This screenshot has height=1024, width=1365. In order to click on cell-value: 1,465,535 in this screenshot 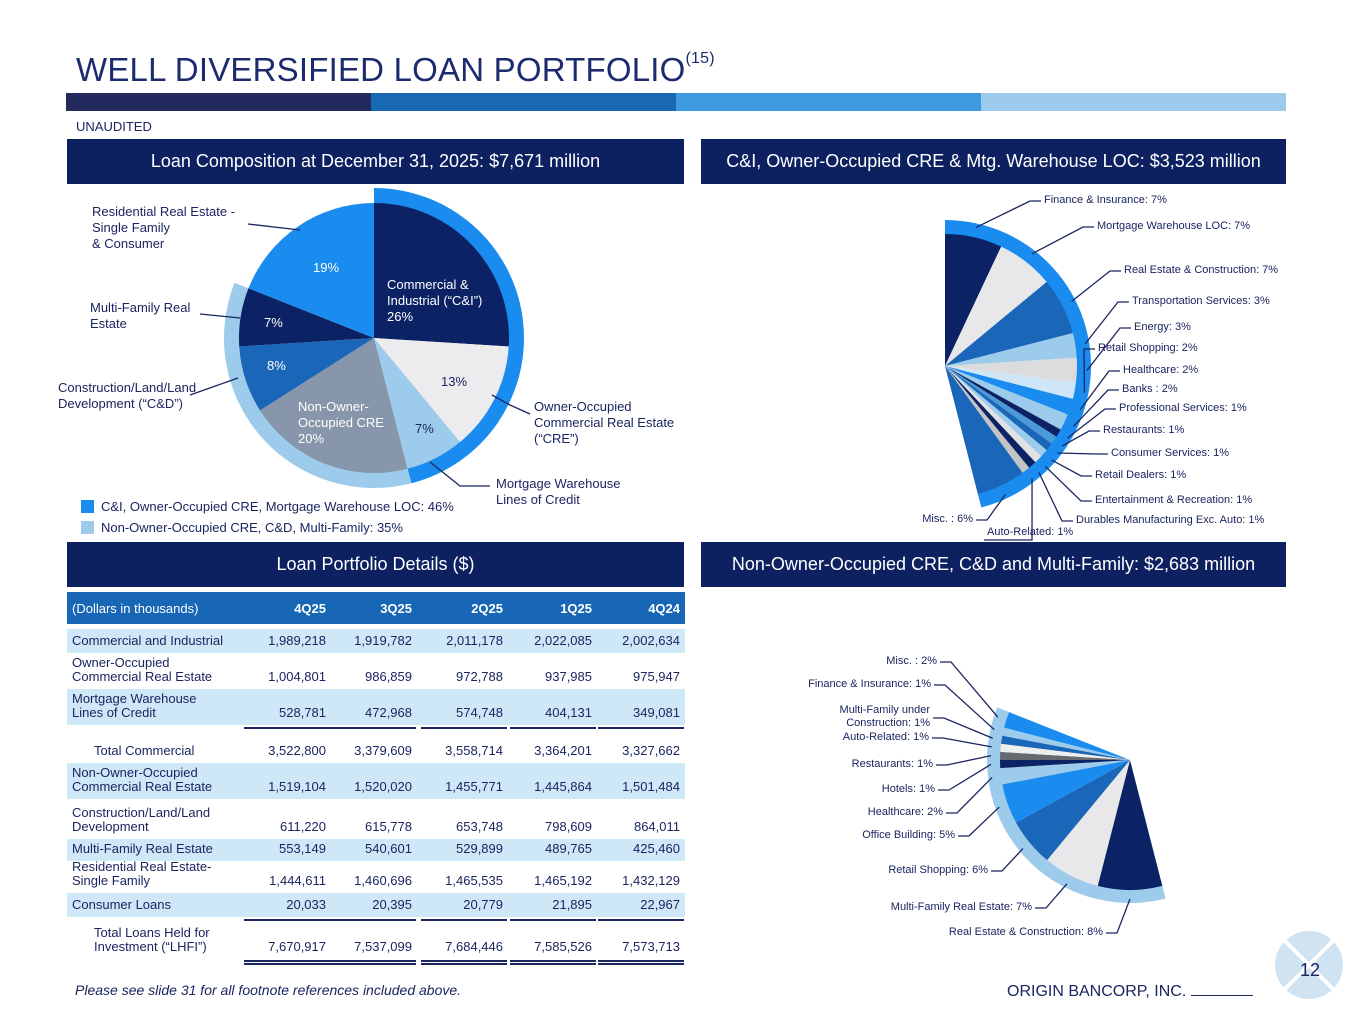, I will do `click(474, 880)`.